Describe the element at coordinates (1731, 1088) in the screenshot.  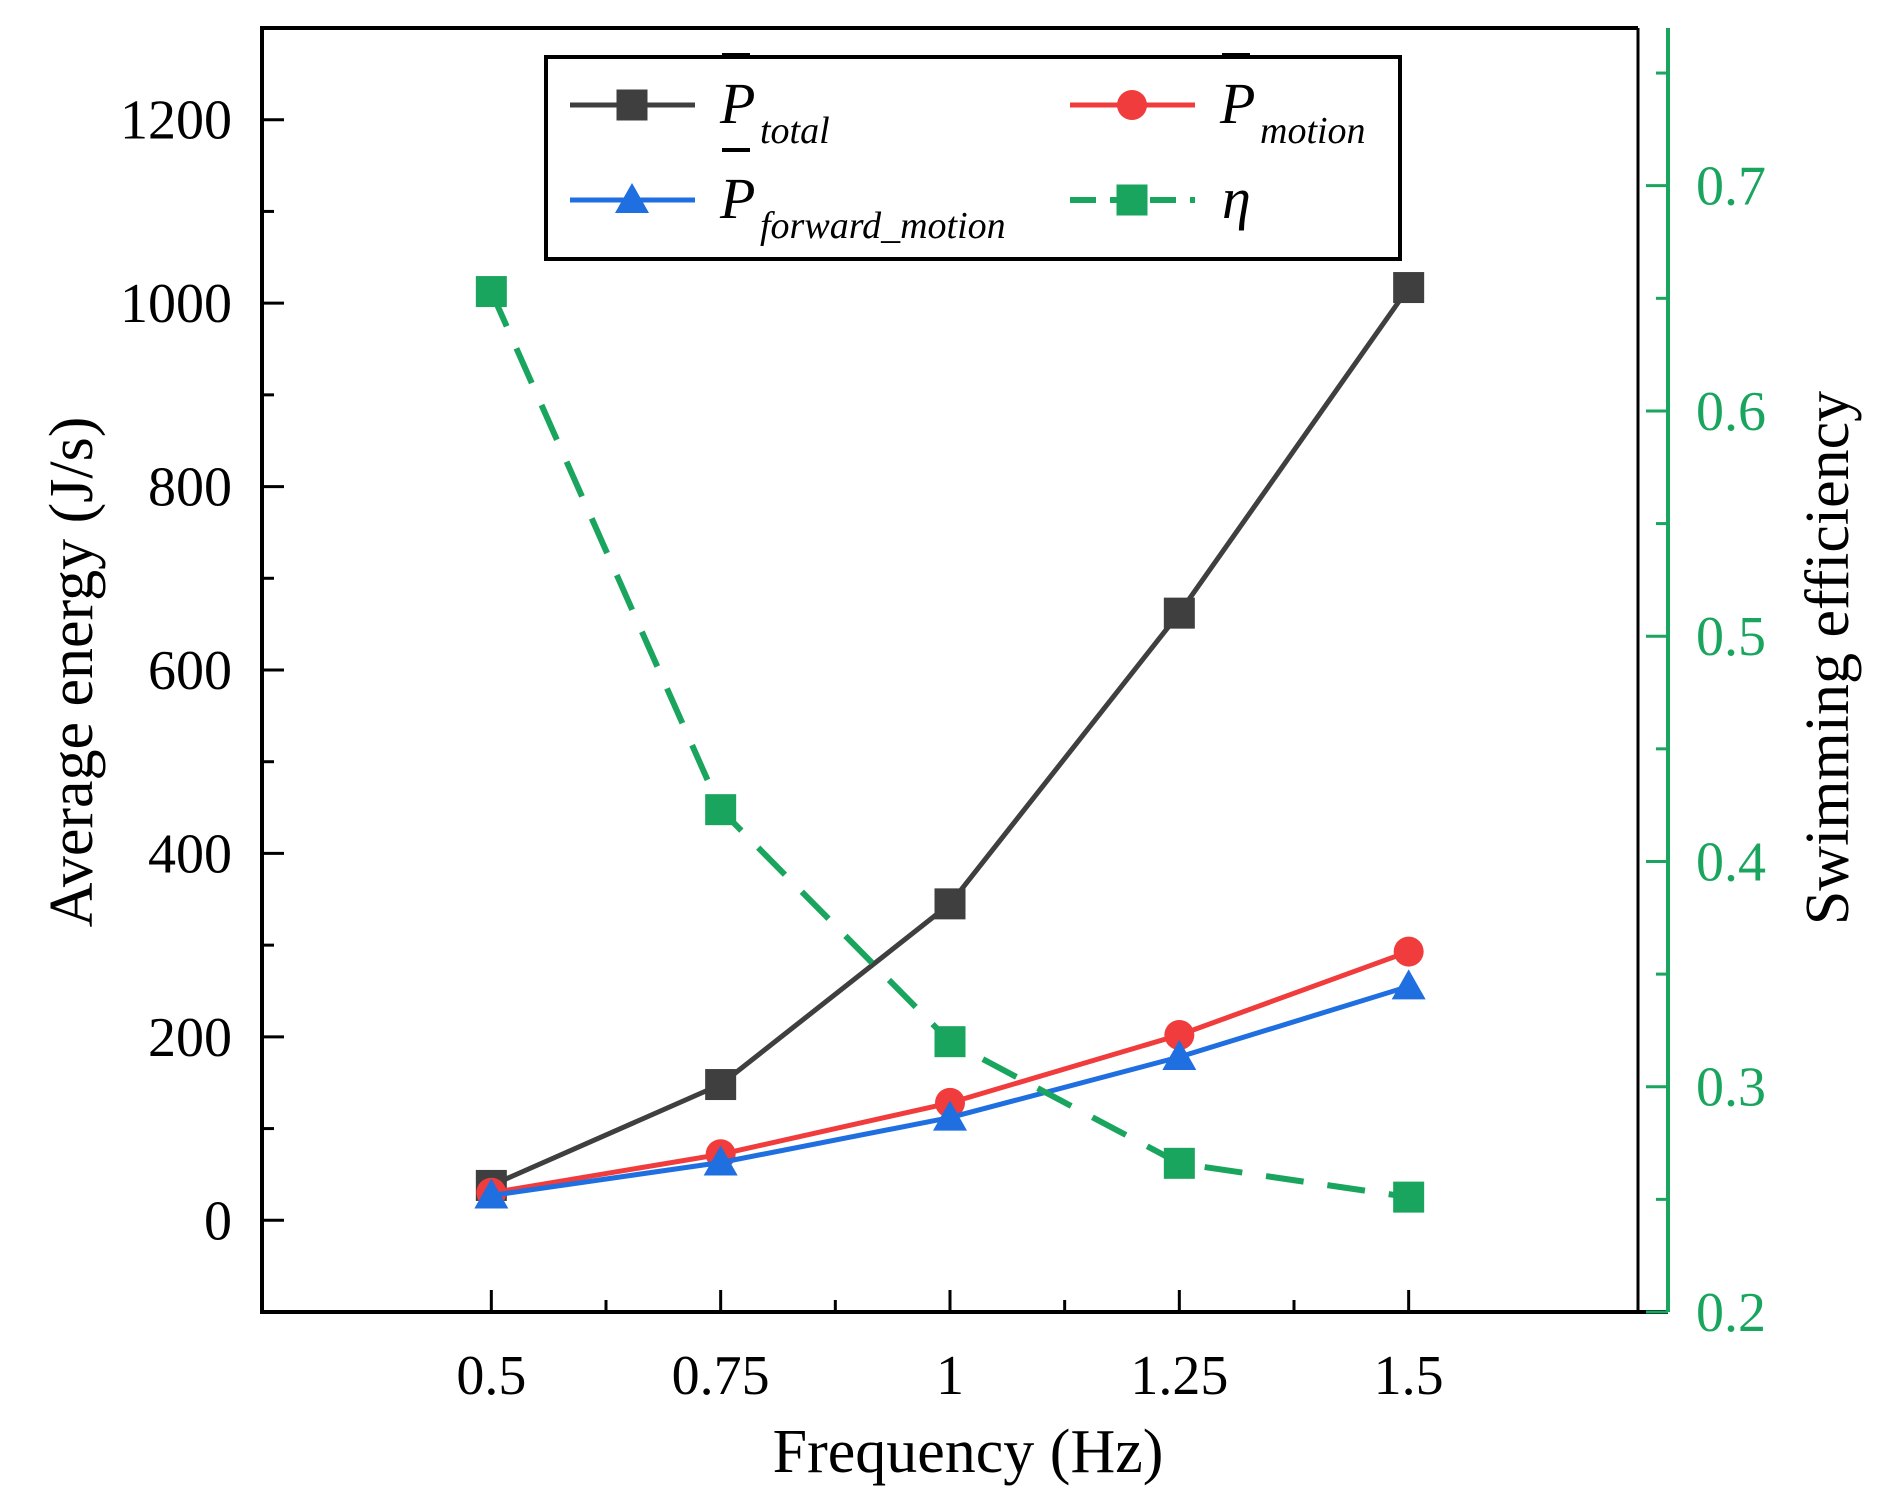
I see `y-right-tick-label: 0.3` at that location.